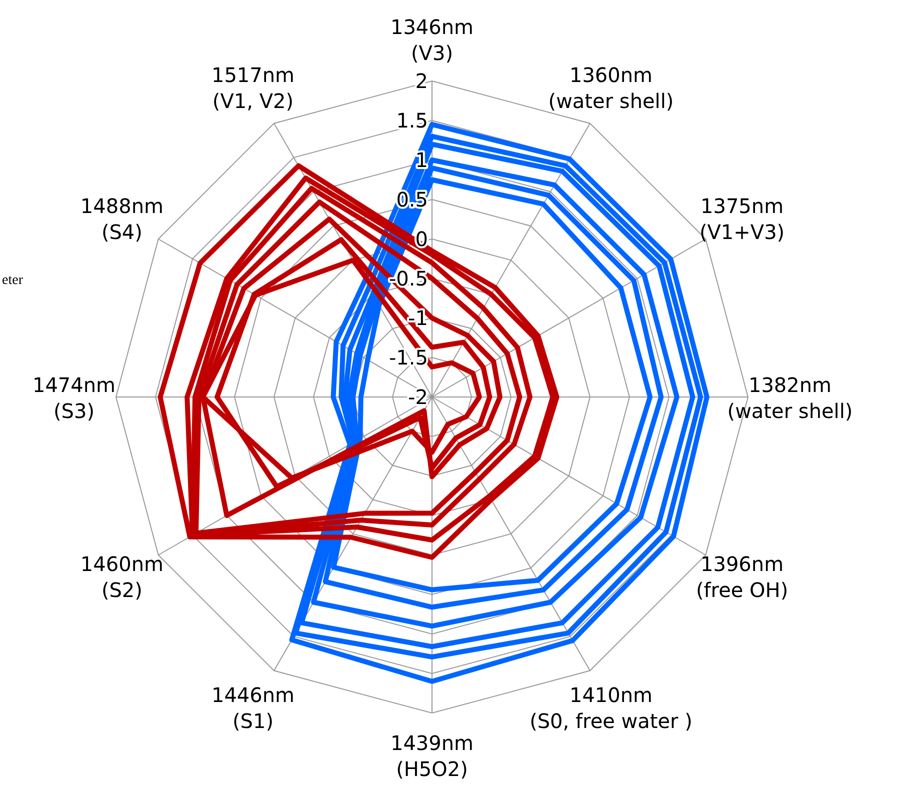 Image resolution: width=912 pixels, height=791 pixels. What do you see at coordinates (432, 756) in the screenshot?
I see `spoke-label: 1439nm (H5O2)` at bounding box center [432, 756].